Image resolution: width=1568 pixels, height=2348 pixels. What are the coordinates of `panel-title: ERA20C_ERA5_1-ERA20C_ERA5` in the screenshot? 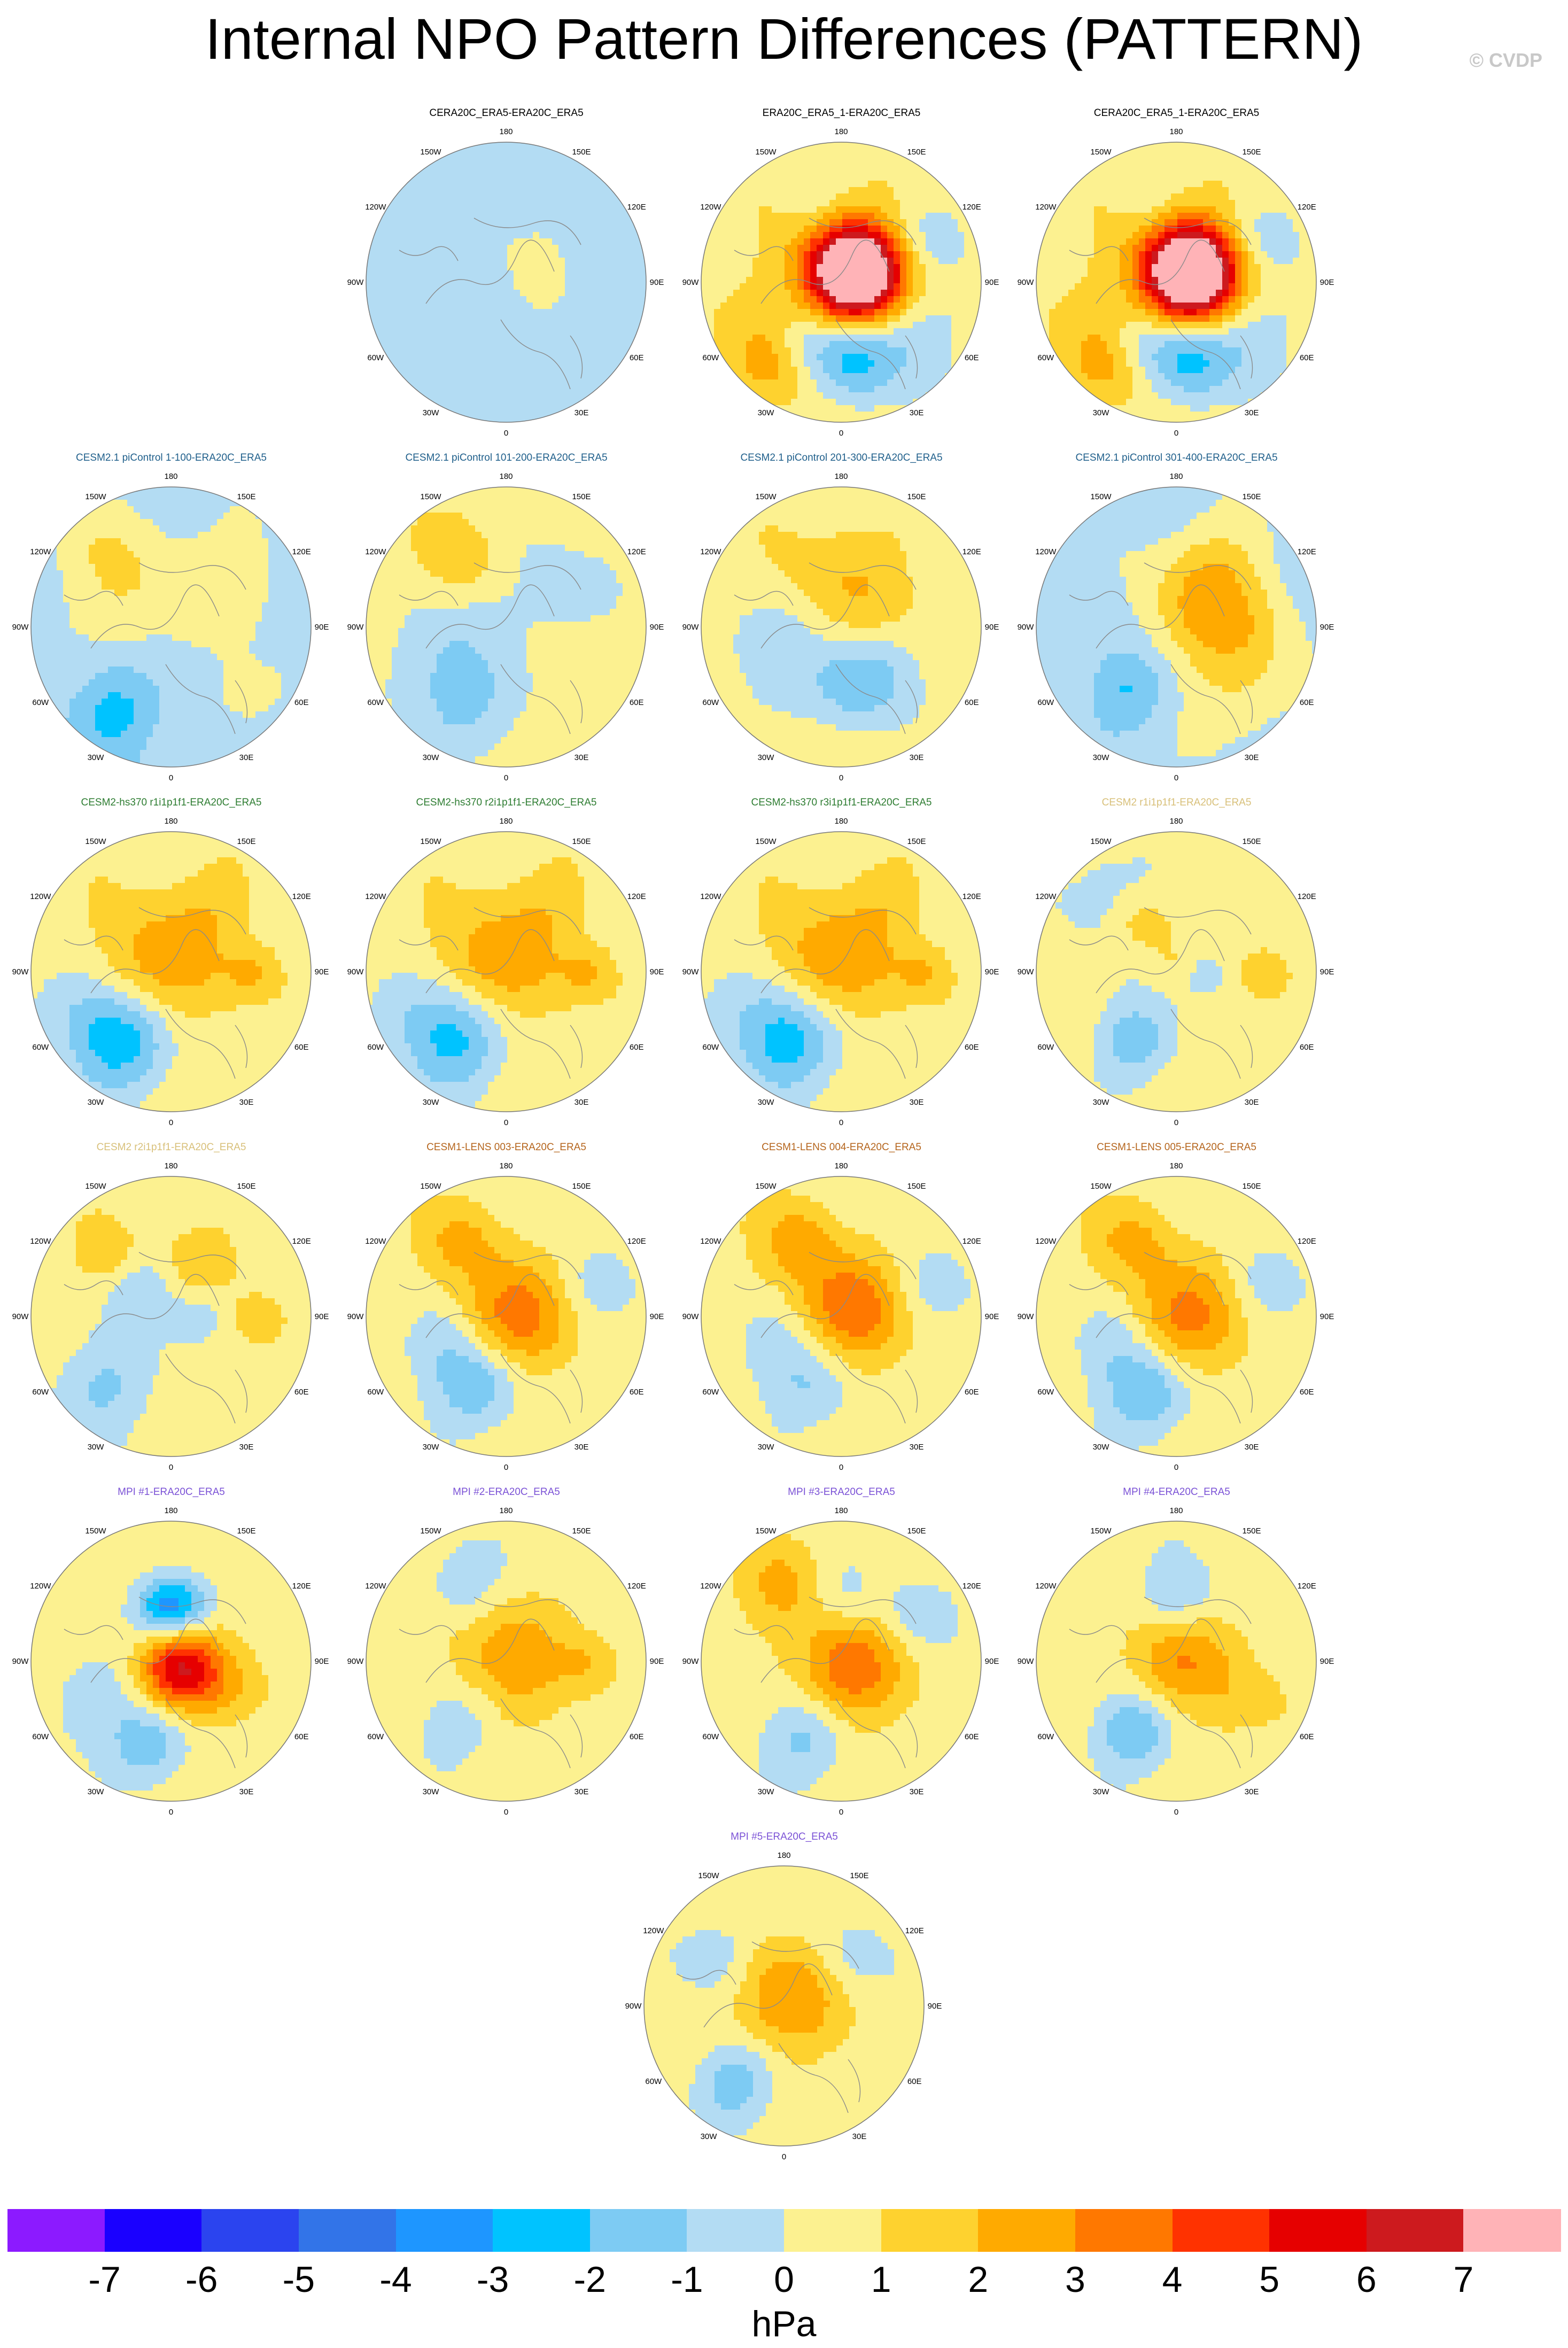 It's located at (842, 113).